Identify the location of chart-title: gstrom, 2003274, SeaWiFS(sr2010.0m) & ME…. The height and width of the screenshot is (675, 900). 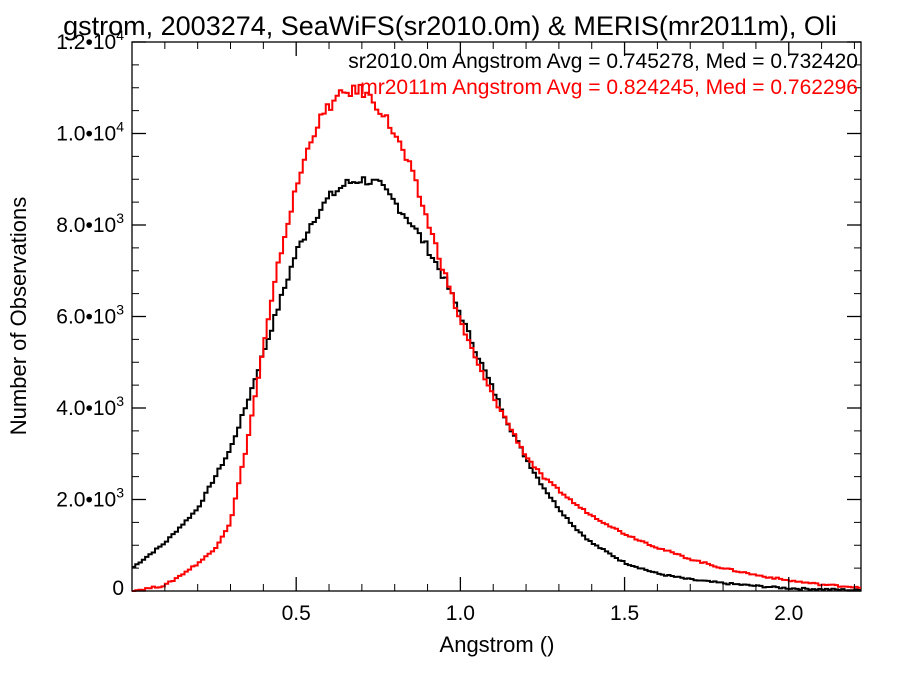
(450, 26).